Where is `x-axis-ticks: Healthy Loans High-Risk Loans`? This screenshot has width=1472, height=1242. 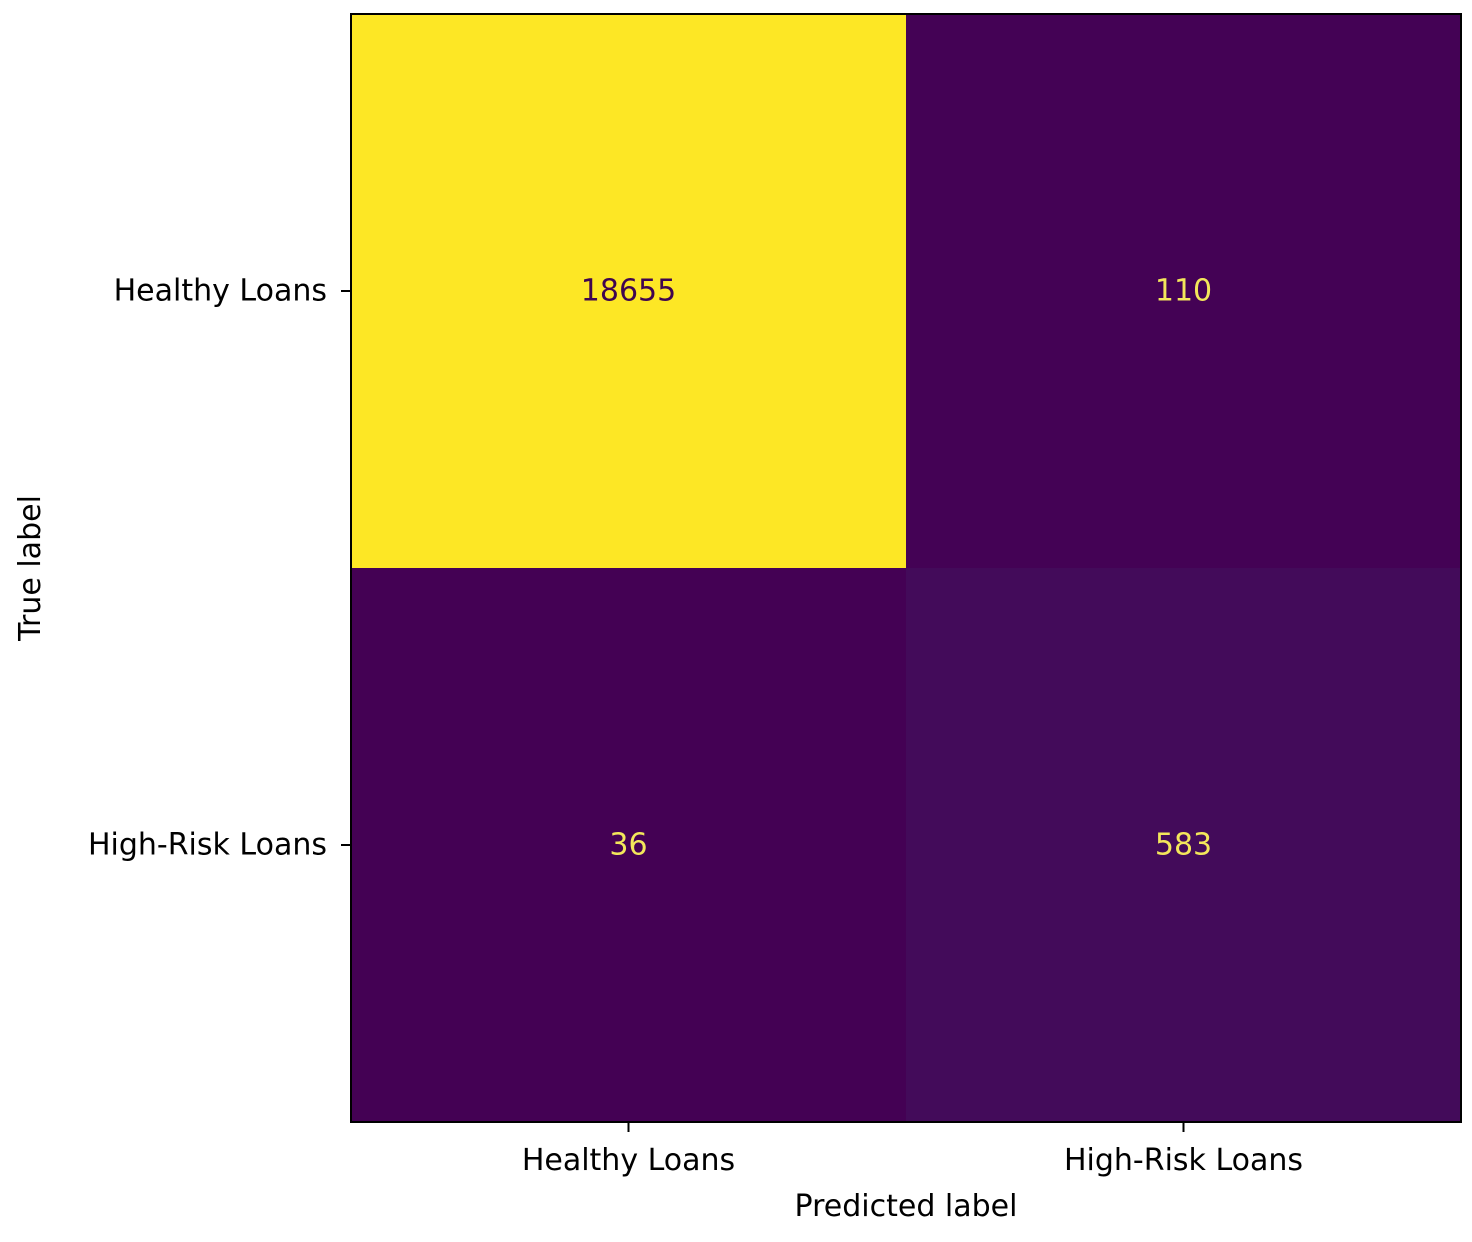
x-axis-ticks: Healthy Loans High-Risk Loans is located at coordinates (912, 1150).